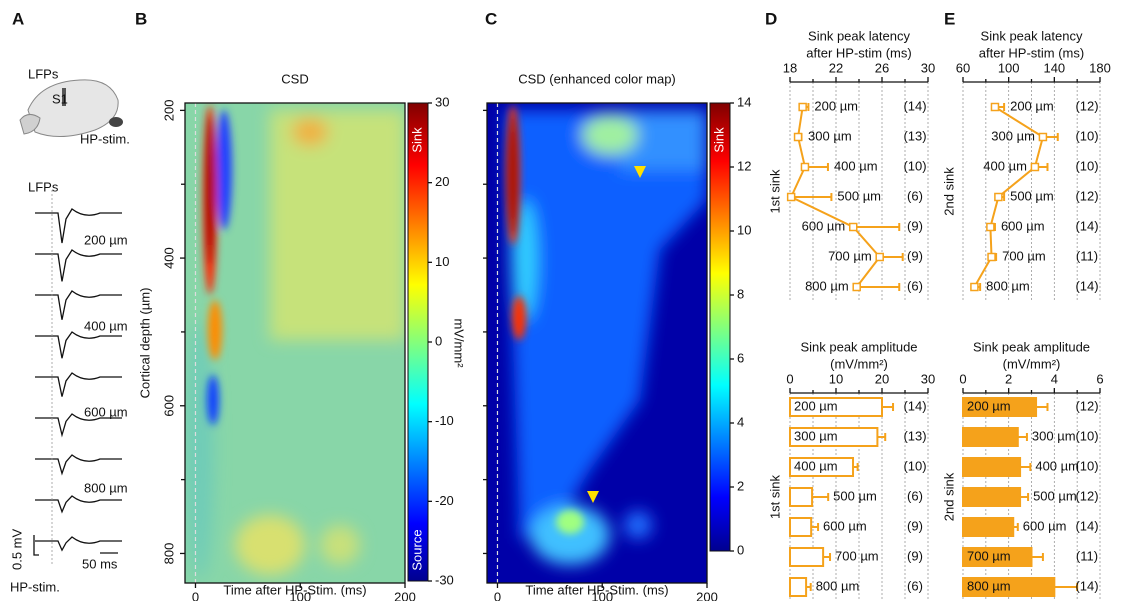  Describe the element at coordinates (1008, 378) in the screenshot. I see `x-tick-label: 2` at that location.